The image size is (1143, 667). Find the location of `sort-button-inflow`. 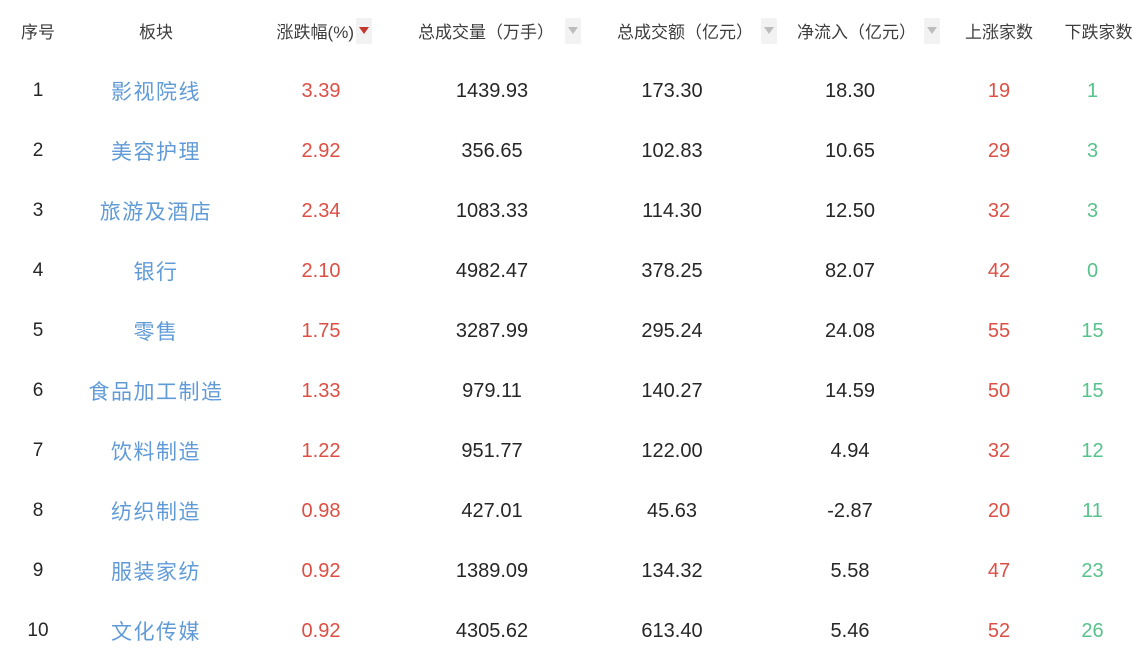

sort-button-inflow is located at coordinates (932, 30).